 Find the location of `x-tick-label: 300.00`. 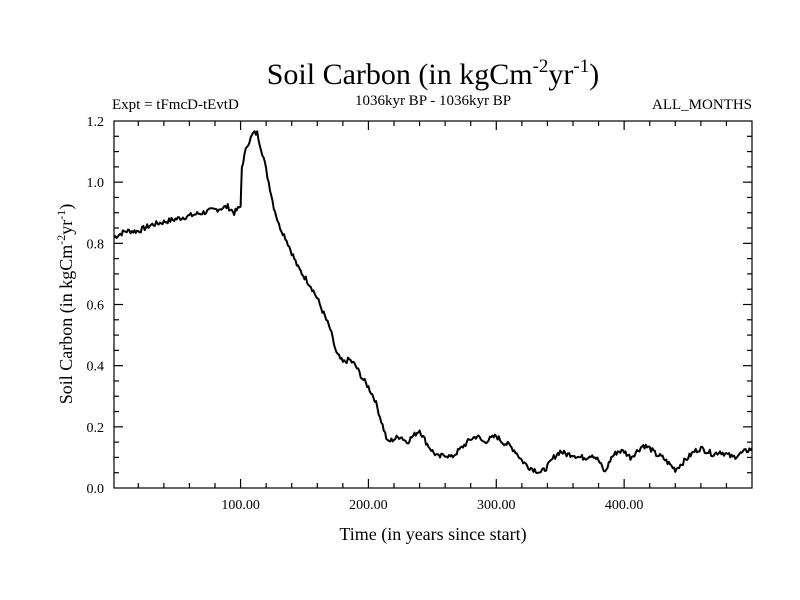

x-tick-label: 300.00 is located at coordinates (496, 505).